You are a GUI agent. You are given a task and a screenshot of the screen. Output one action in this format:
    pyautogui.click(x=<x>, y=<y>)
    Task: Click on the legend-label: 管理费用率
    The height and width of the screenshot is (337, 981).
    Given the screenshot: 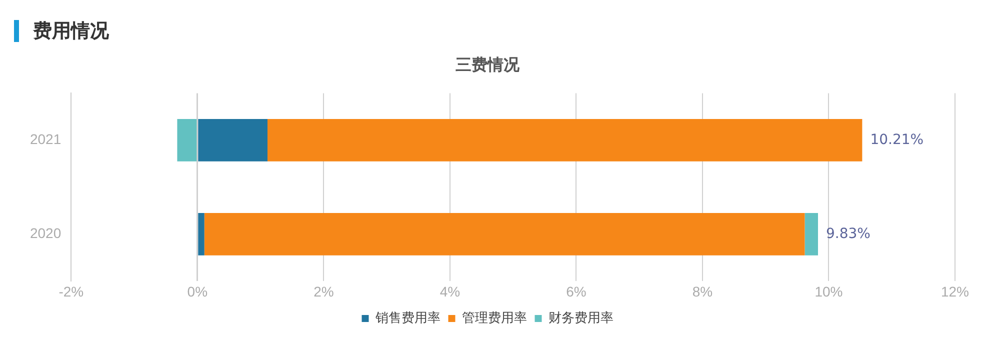 What is the action you would take?
    pyautogui.click(x=494, y=318)
    